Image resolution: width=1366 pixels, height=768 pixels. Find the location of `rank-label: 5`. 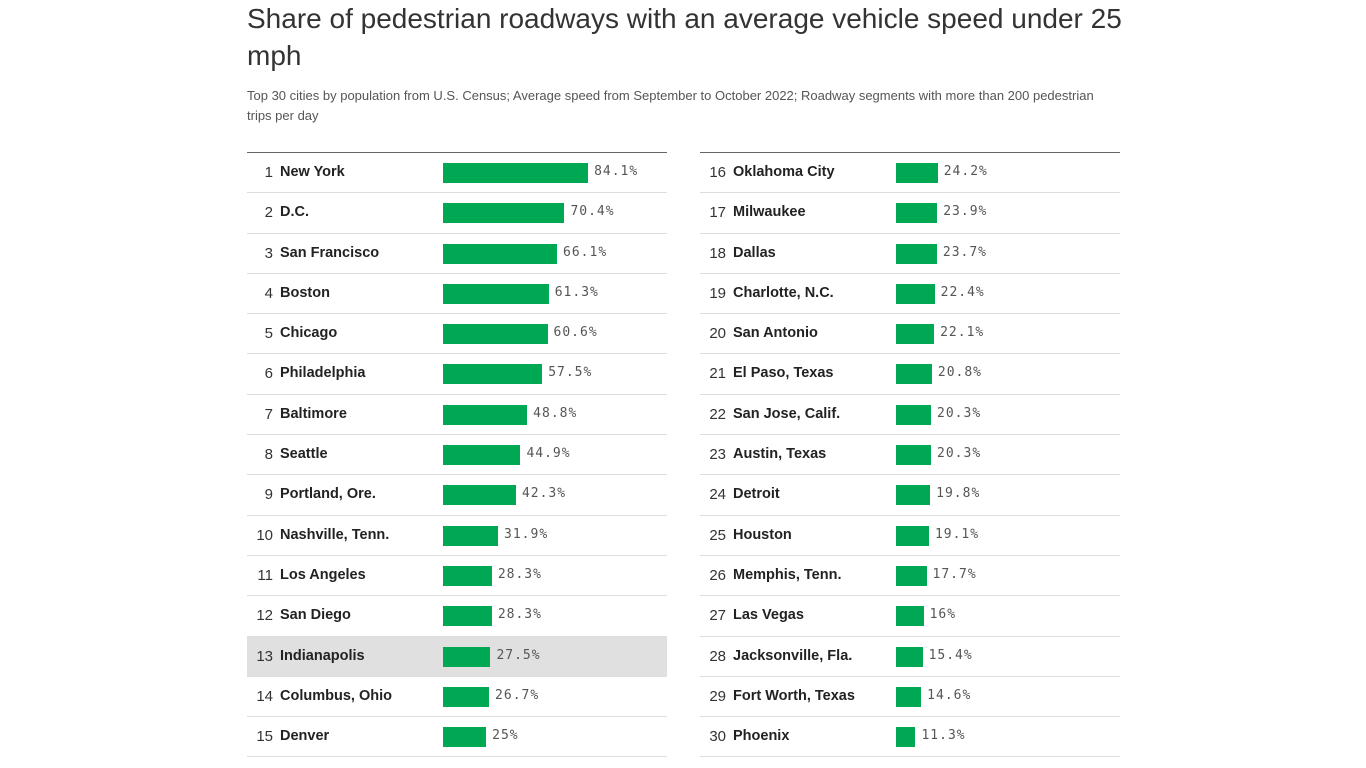

rank-label: 5 is located at coordinates (268, 334).